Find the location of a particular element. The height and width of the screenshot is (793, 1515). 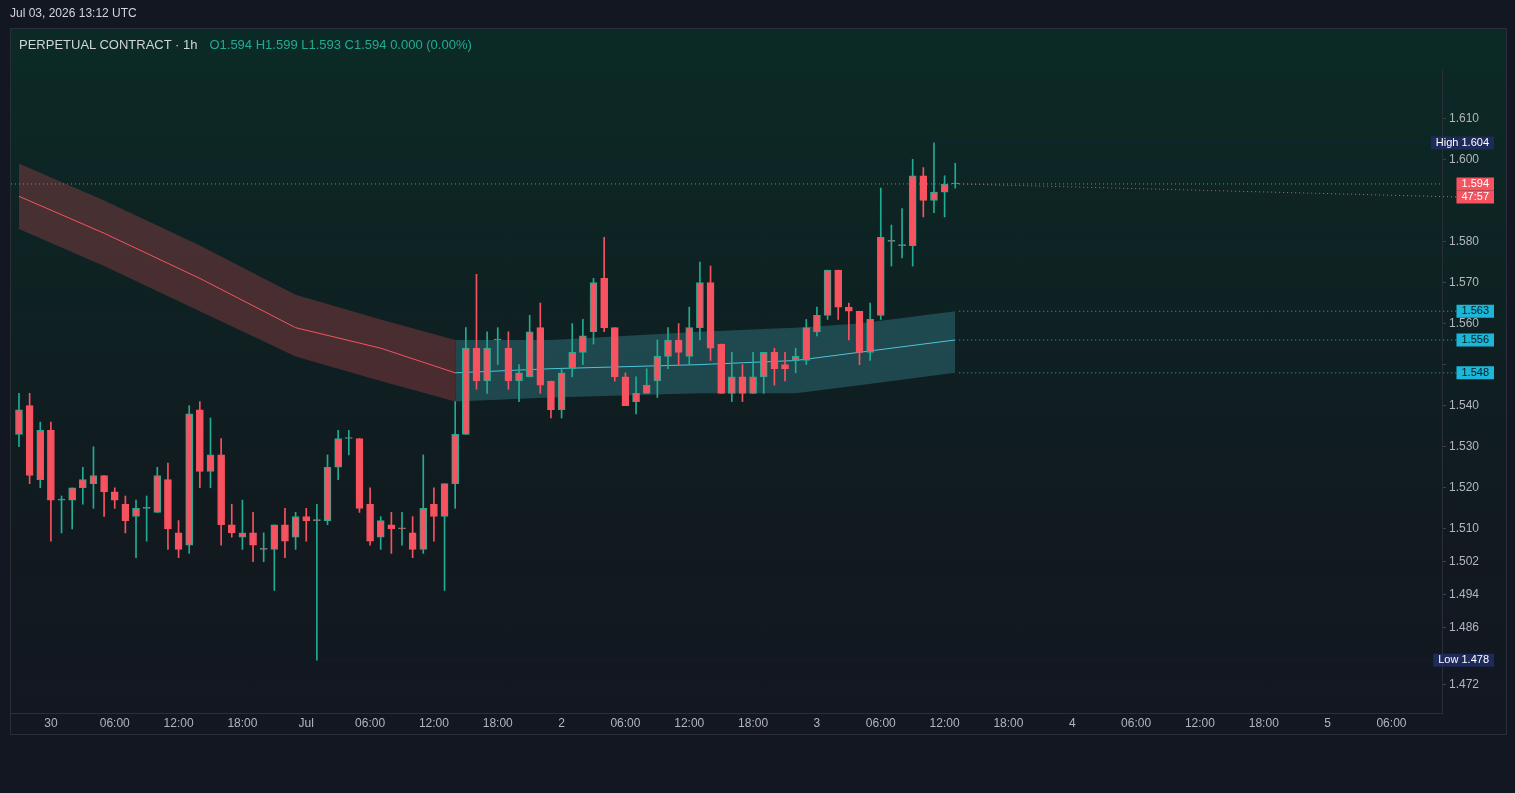

ref-line-label: 1.594 is located at coordinates (1475, 182).